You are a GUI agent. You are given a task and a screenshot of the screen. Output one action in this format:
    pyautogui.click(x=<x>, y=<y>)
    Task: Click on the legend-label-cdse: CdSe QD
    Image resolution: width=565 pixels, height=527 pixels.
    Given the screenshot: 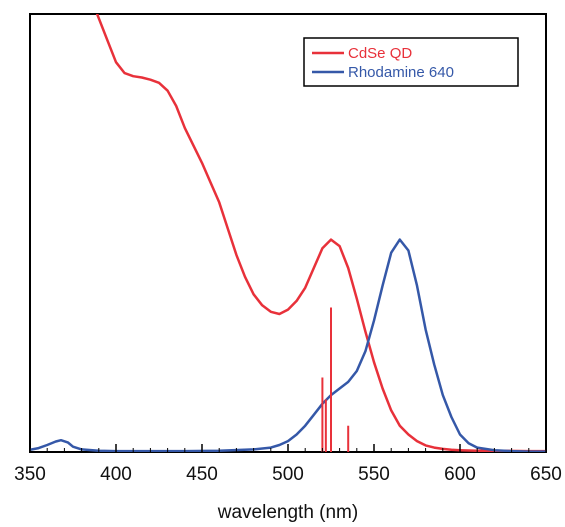 What is the action you would take?
    pyautogui.click(x=380, y=53)
    